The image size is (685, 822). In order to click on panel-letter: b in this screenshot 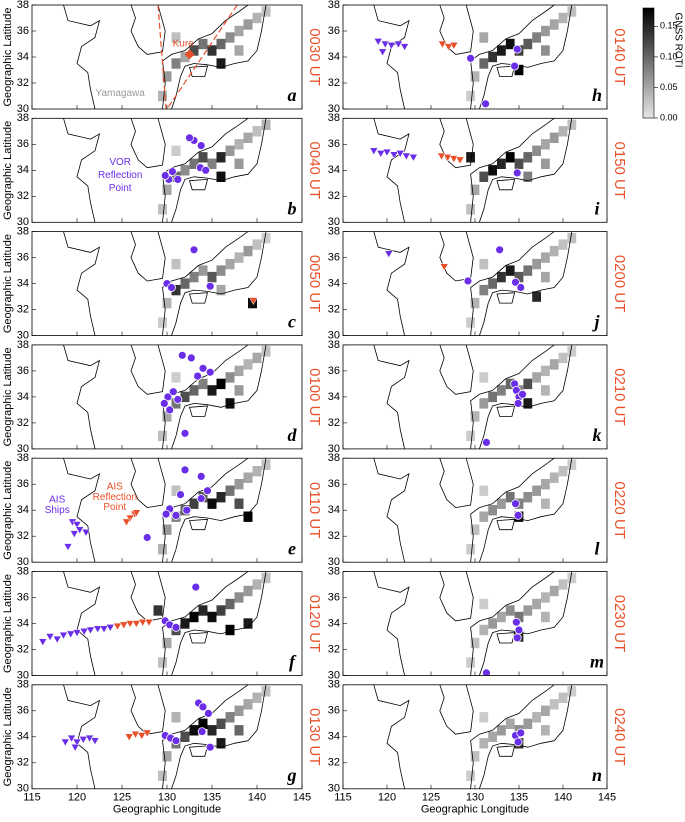, I will do `click(292, 208)`.